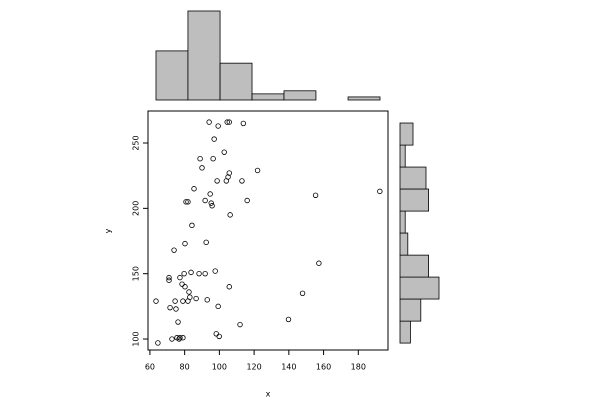  What do you see at coordinates (136, 338) in the screenshot?
I see `y-tick-label: 100` at bounding box center [136, 338].